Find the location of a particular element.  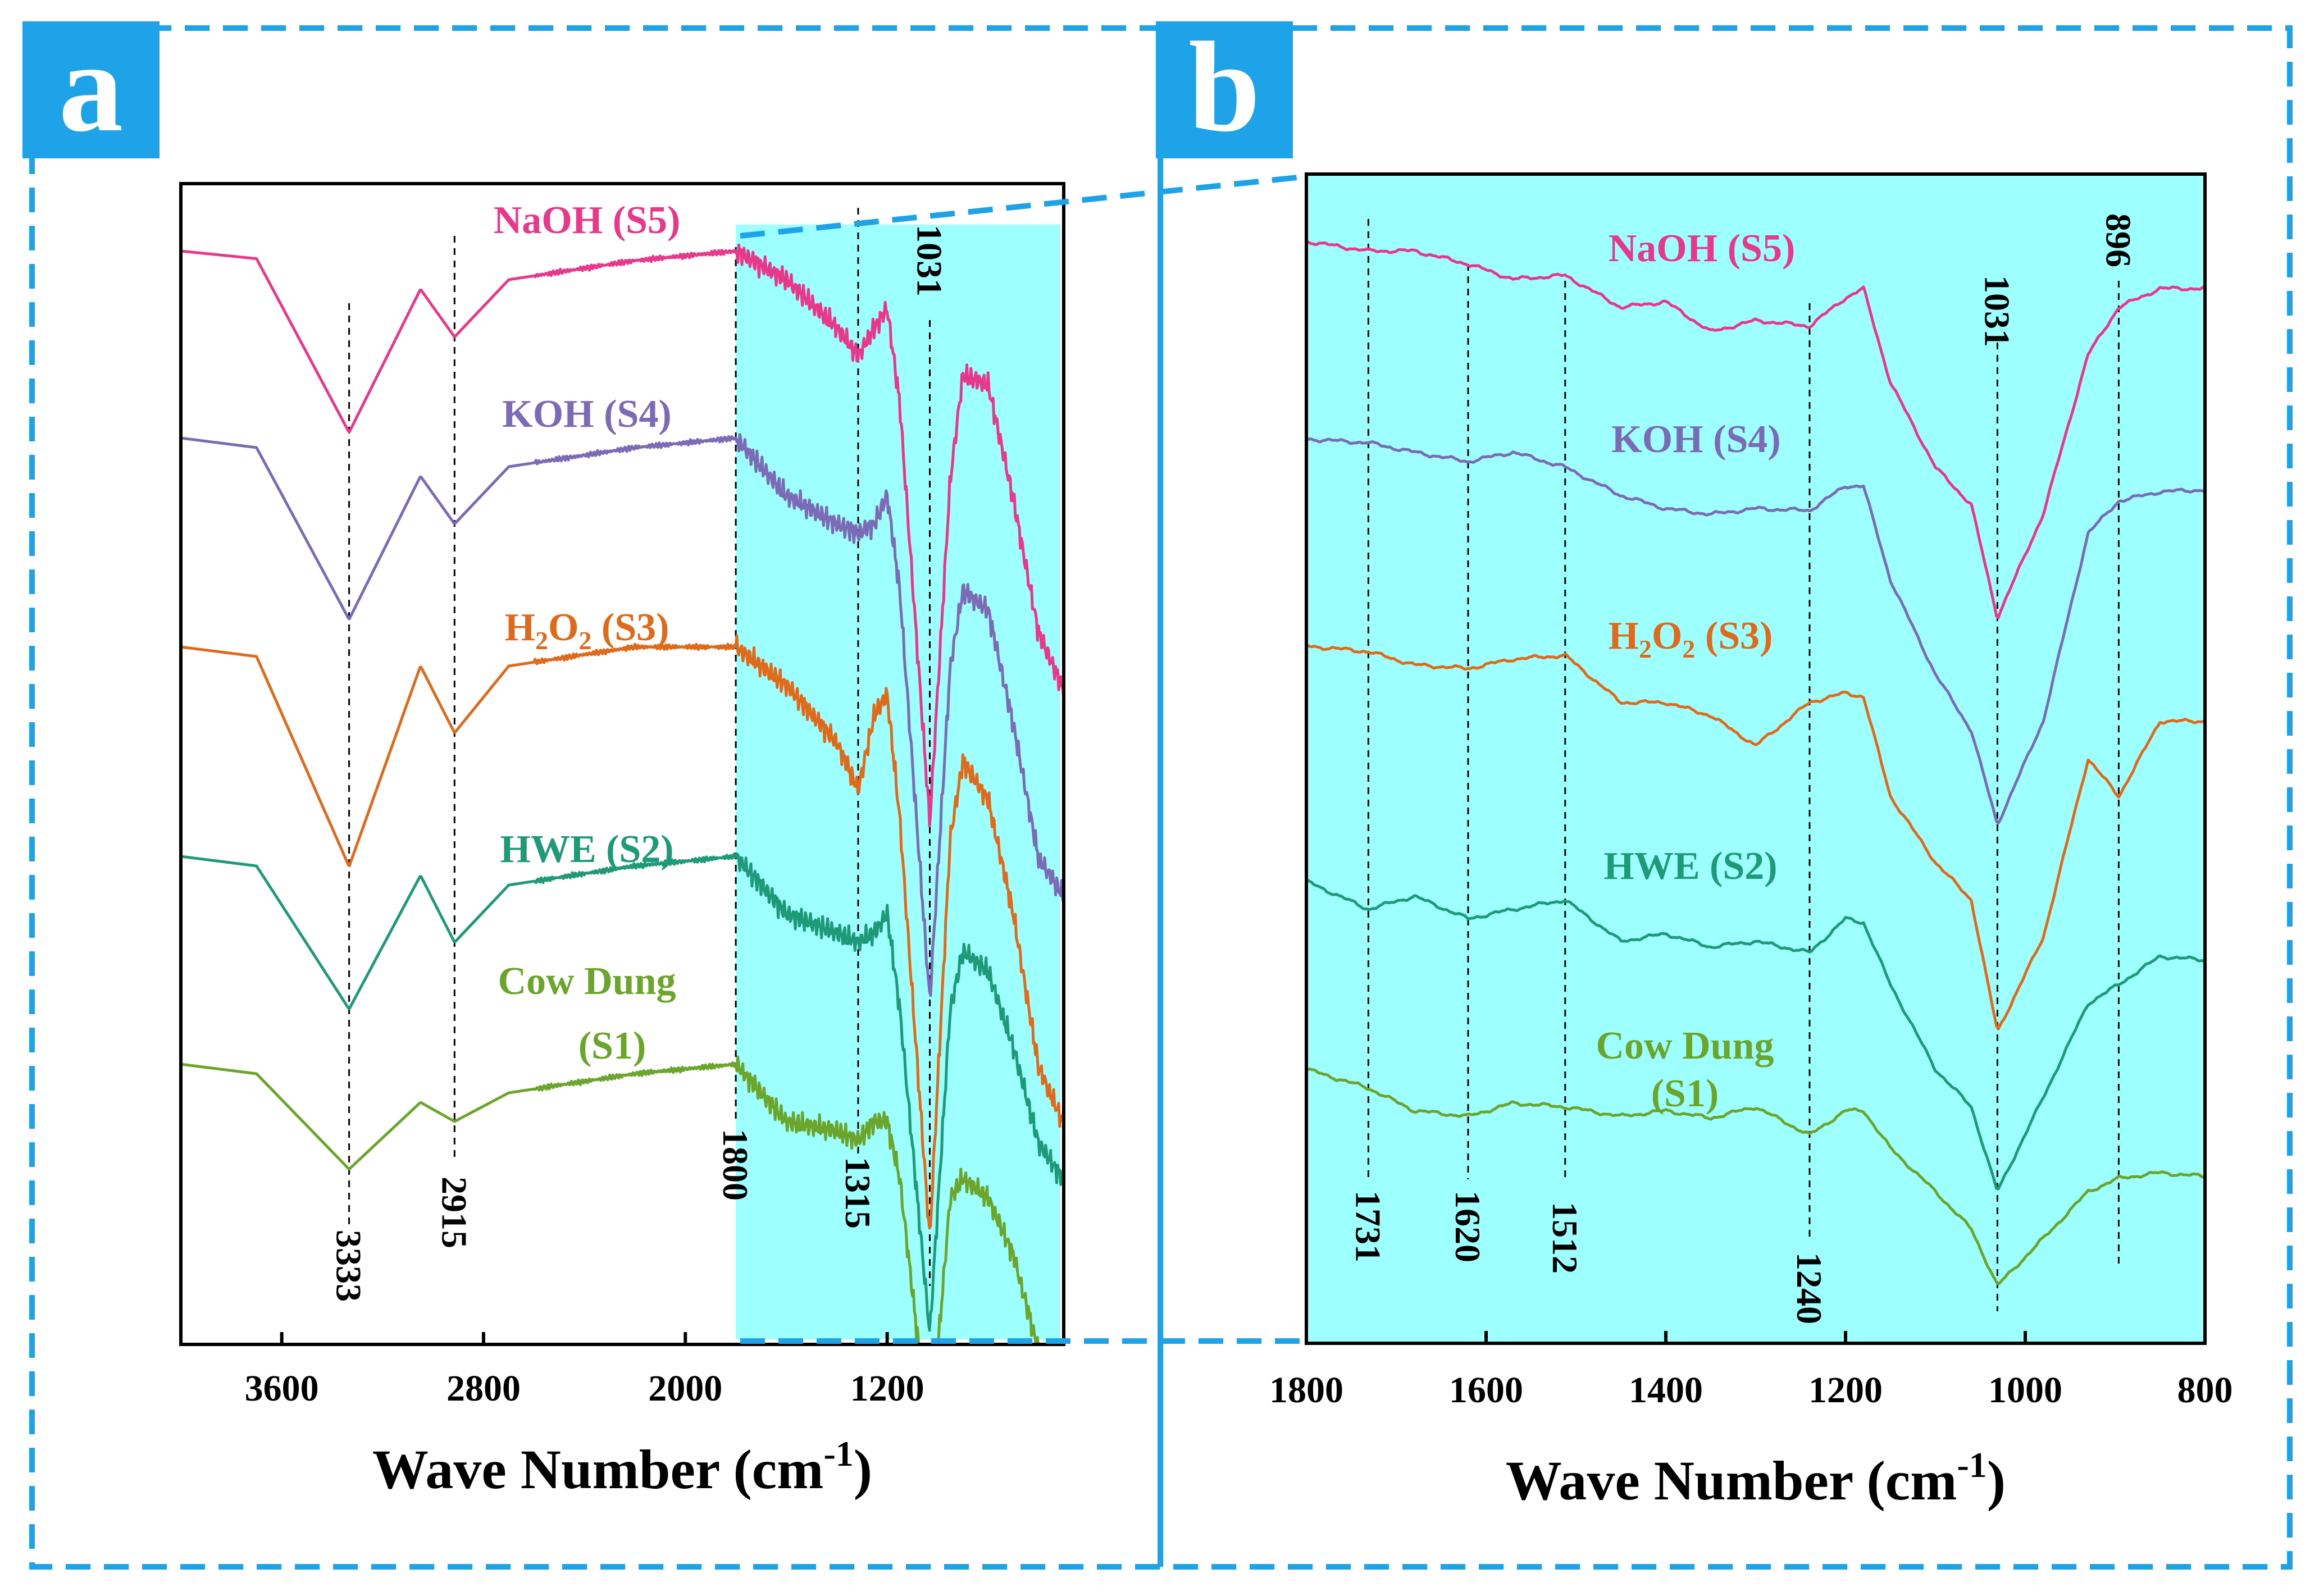

panel-label-a-badge: a is located at coordinates (91, 86).